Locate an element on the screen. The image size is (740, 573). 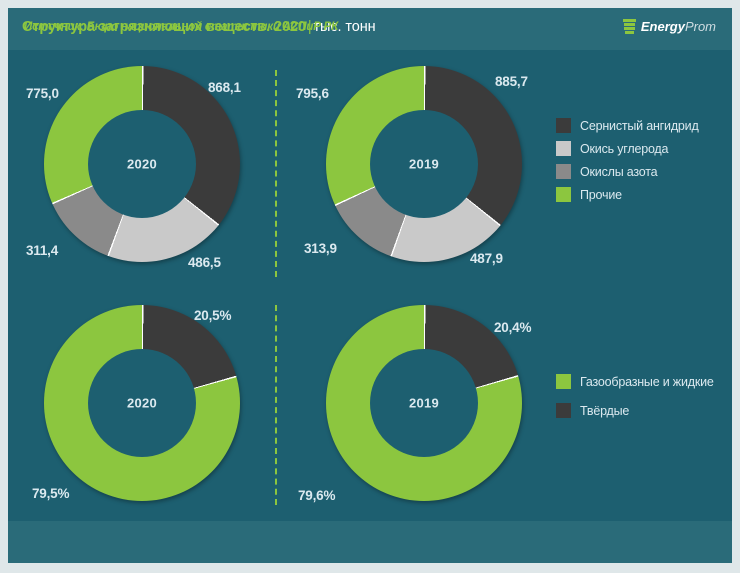
legend-item: Окислы азота is located at coordinates (627, 171).